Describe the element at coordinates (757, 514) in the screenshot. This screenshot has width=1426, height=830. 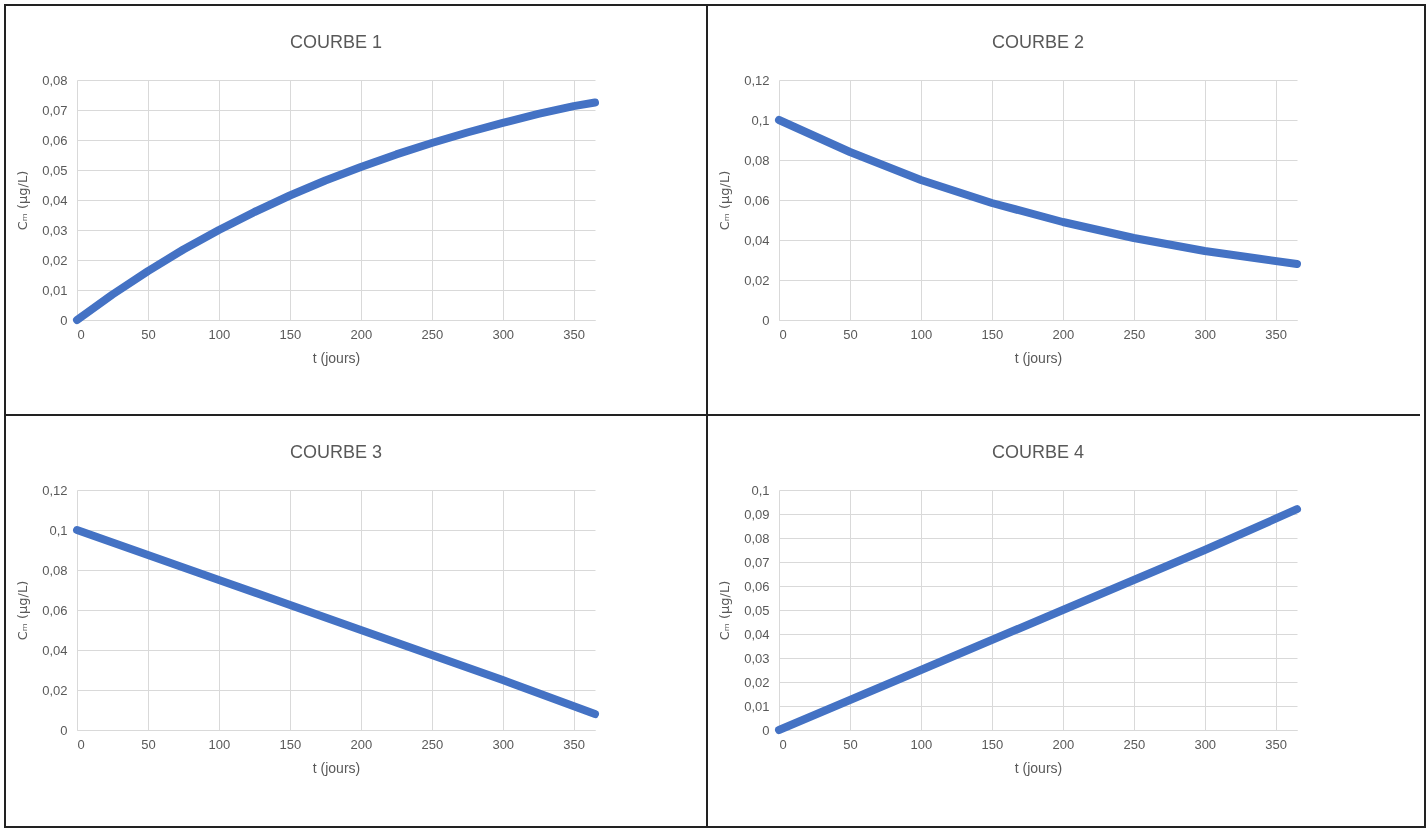
I see `y-tick-label: 0,09` at that location.